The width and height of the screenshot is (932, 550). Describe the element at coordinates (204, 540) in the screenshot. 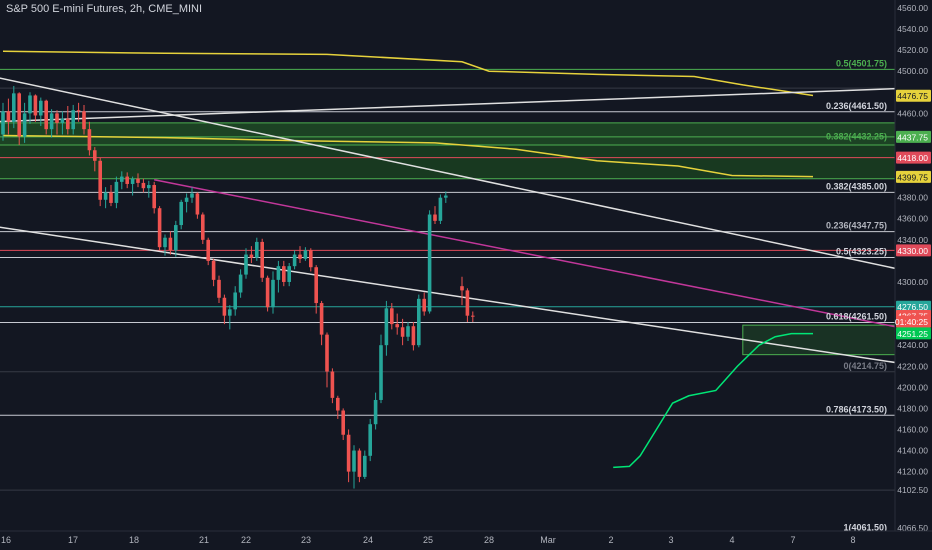

I see `time-tick-label: 21` at that location.